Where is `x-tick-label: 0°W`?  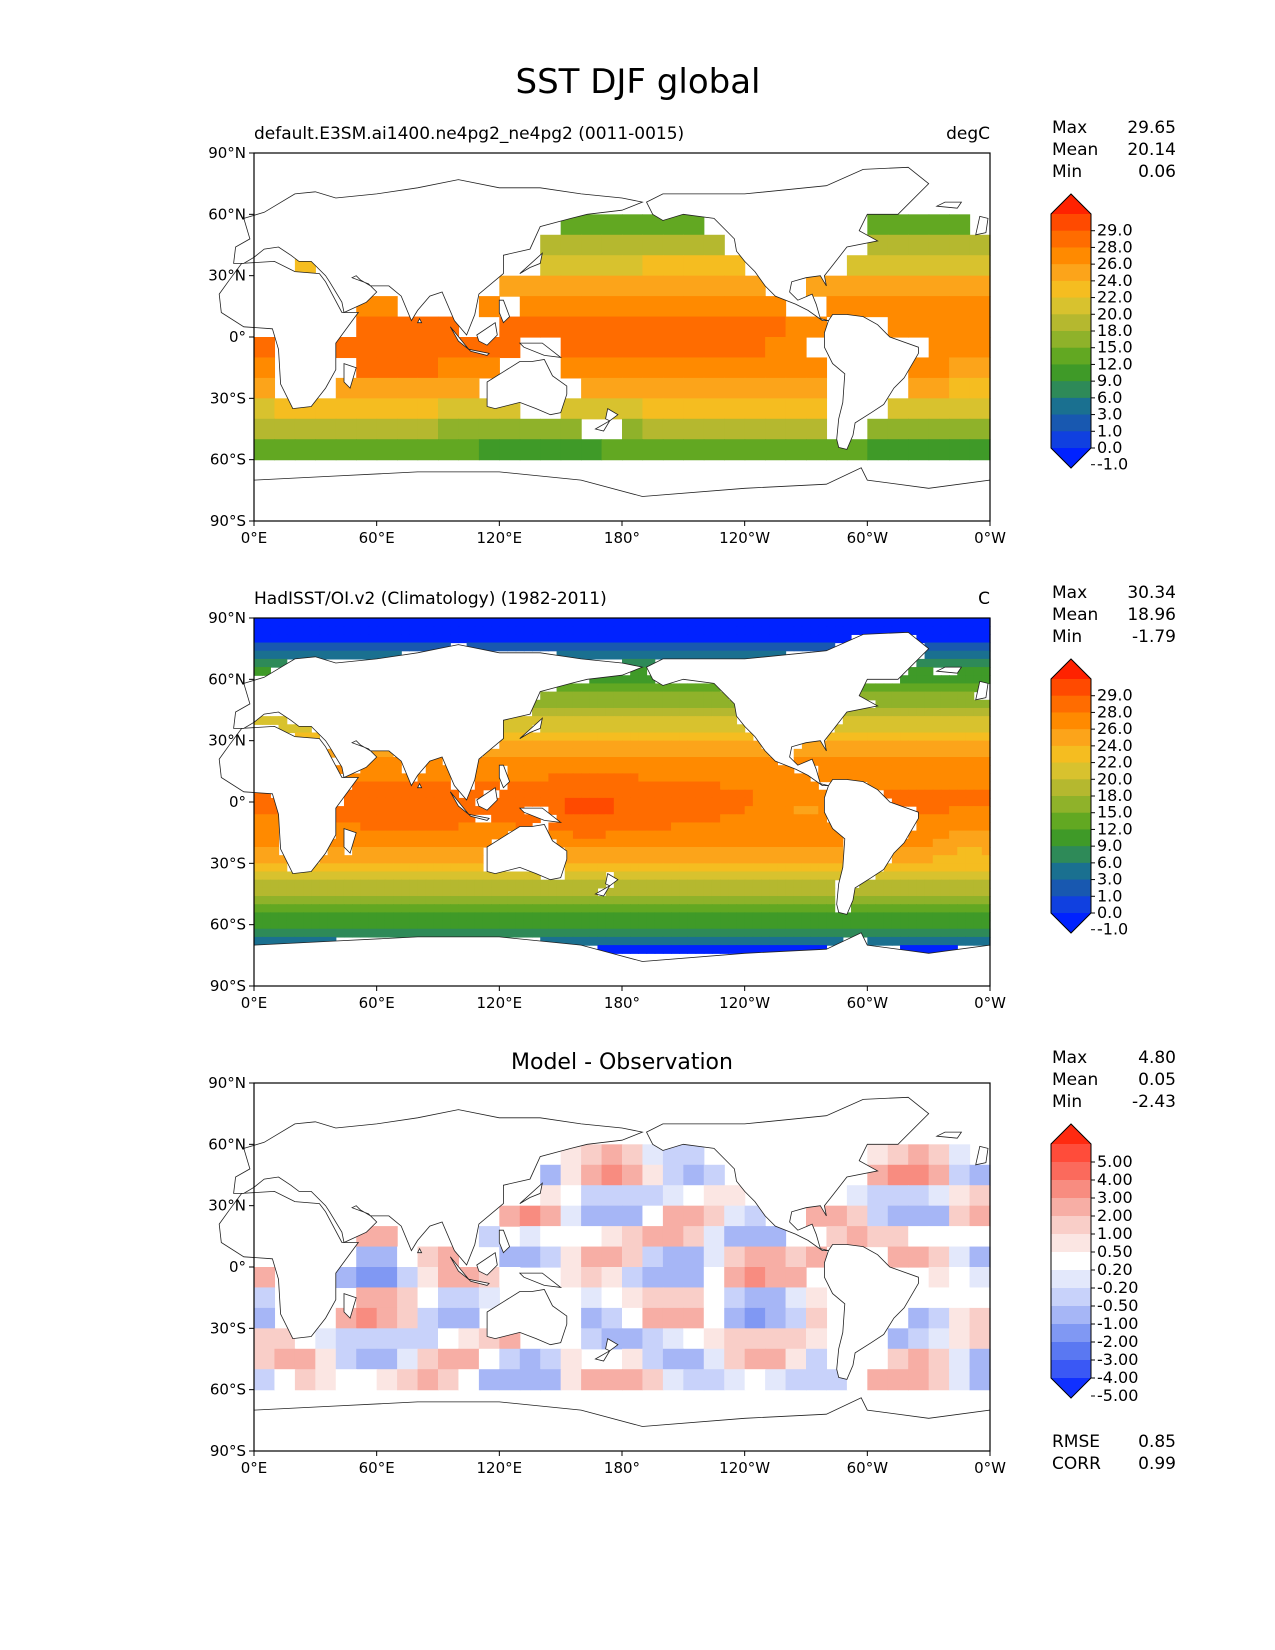
x-tick-label: 0°W is located at coordinates (990, 1468).